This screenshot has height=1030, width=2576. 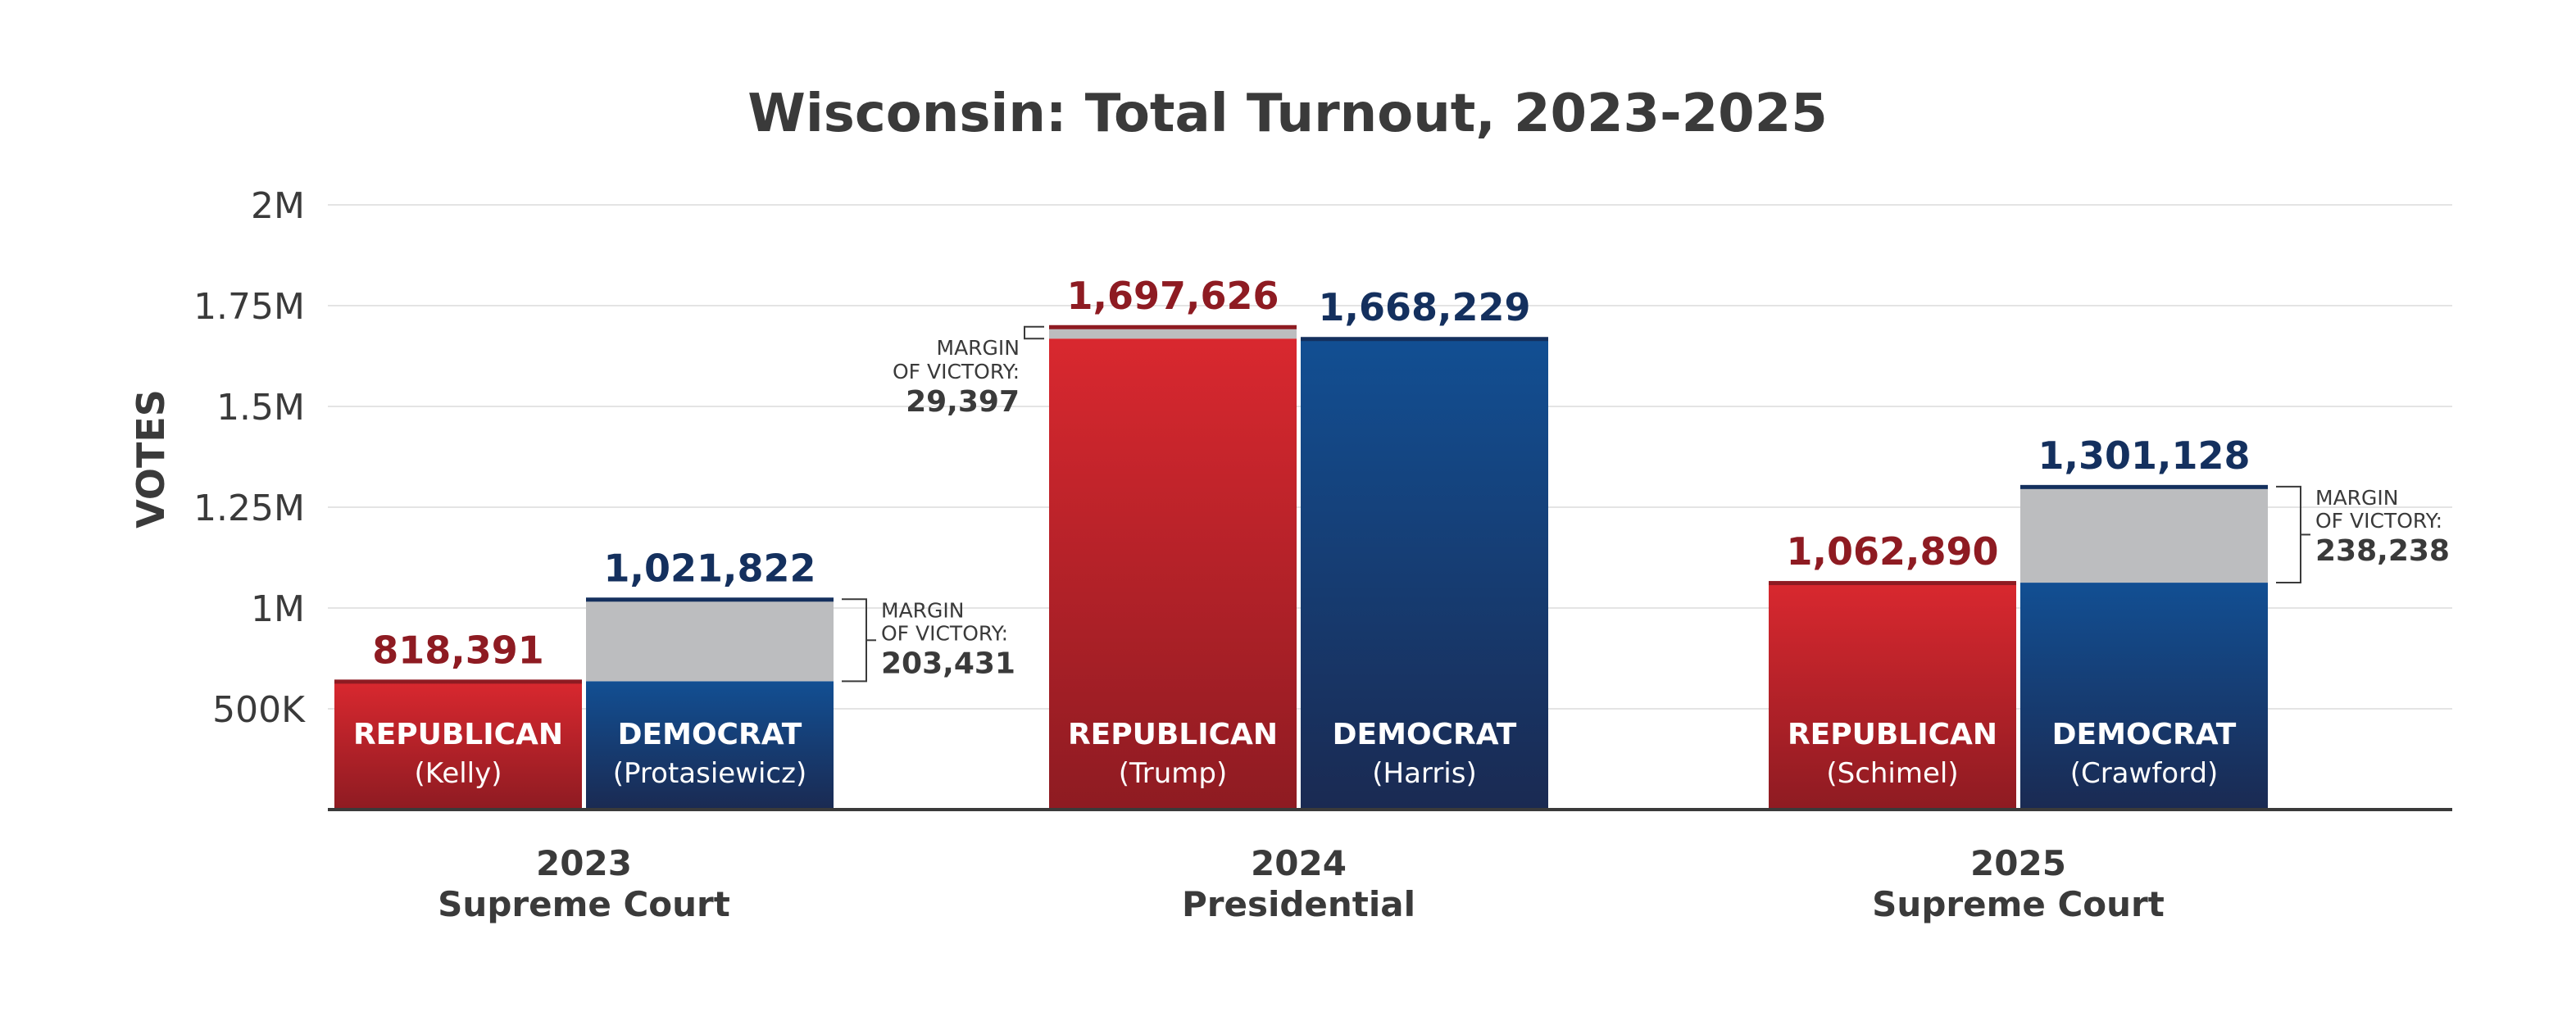 I want to click on candidate-label: (Schimel), so click(x=1892, y=773).